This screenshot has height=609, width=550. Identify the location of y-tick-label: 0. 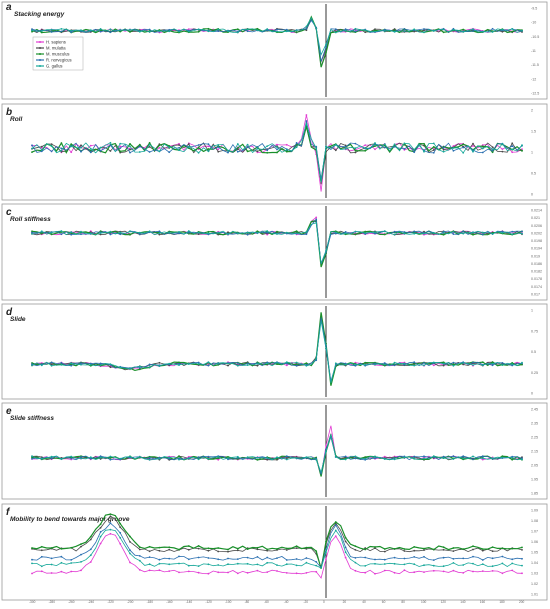
(532, 394).